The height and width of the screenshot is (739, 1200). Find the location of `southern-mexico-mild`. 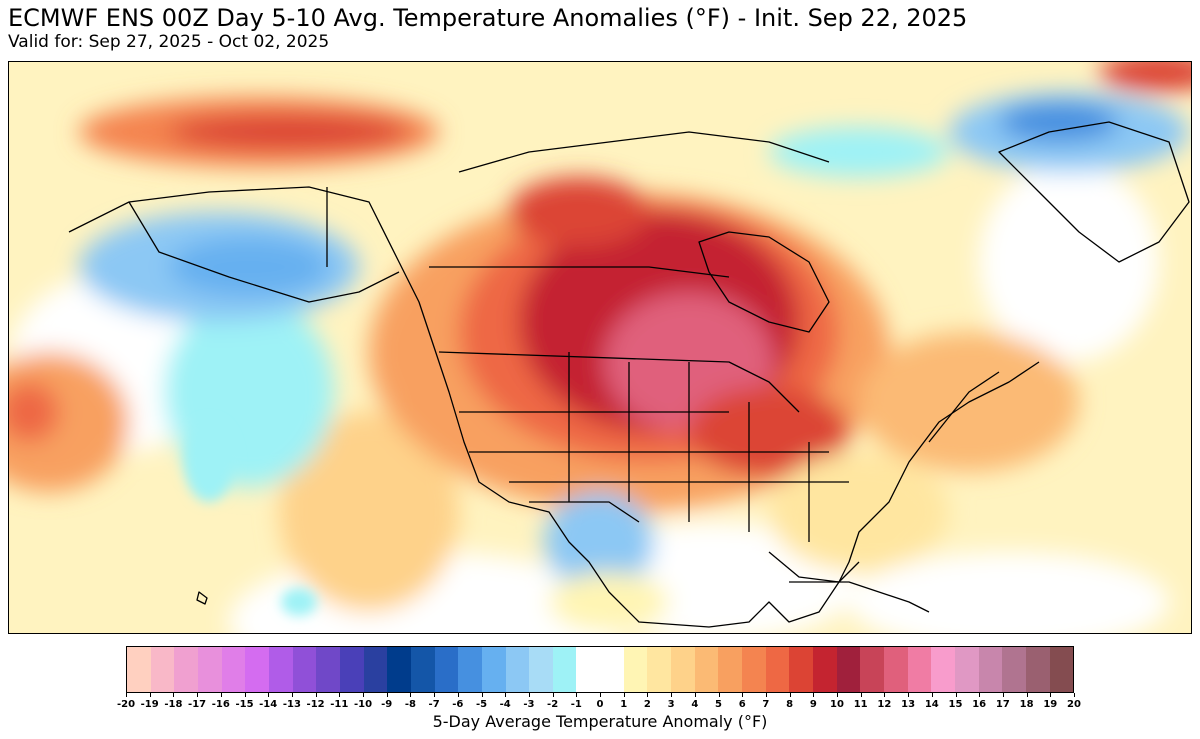

southern-mexico-mild is located at coordinates (609, 602).